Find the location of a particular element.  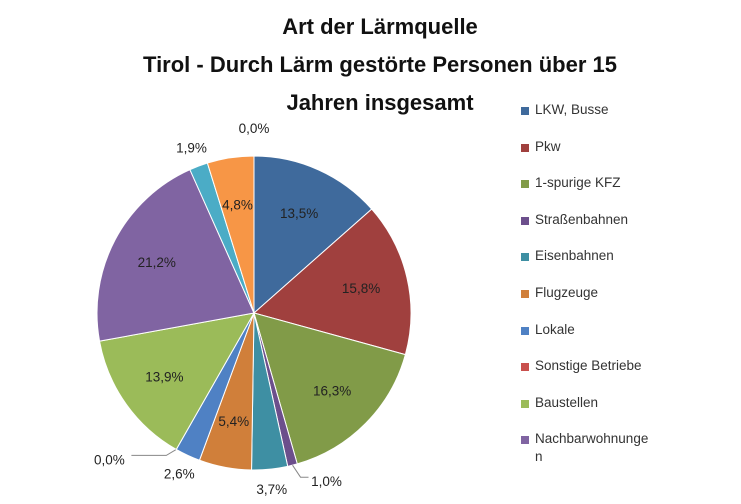

legend-item: Baustellen is located at coordinates (631, 412).